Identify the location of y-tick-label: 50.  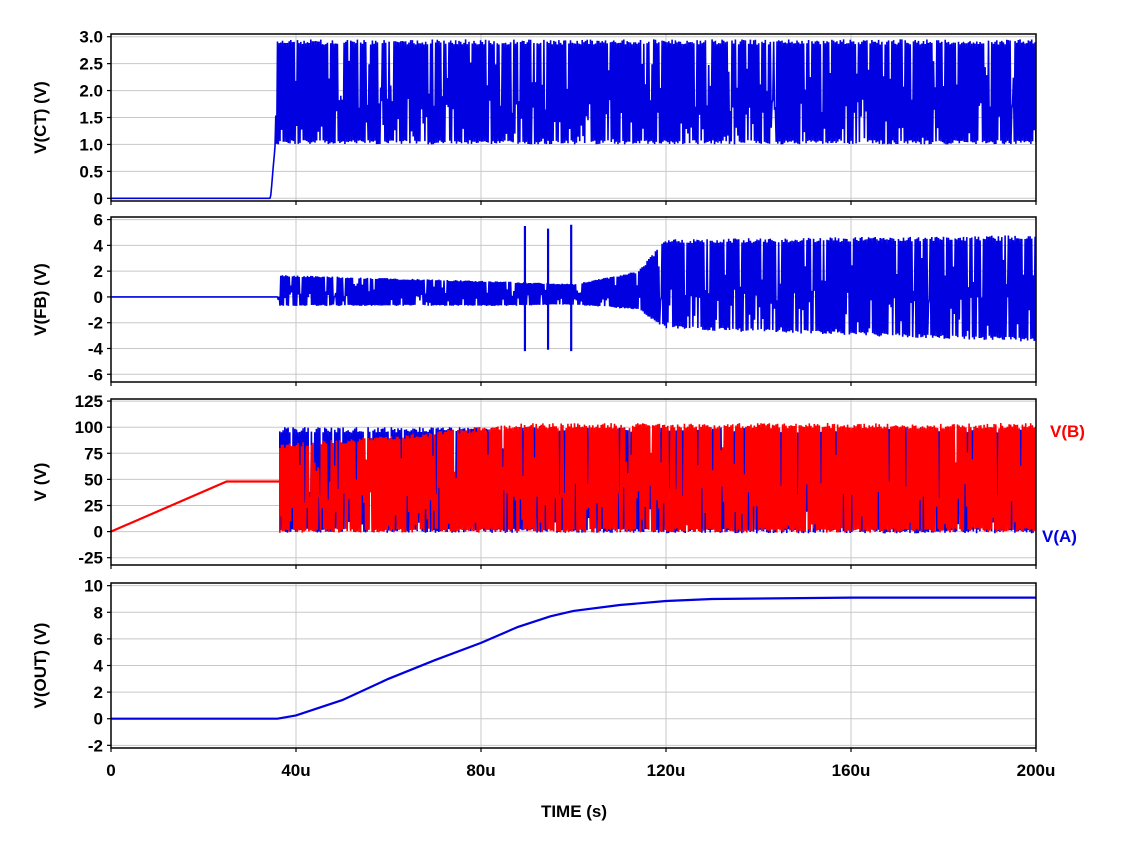
(93, 479).